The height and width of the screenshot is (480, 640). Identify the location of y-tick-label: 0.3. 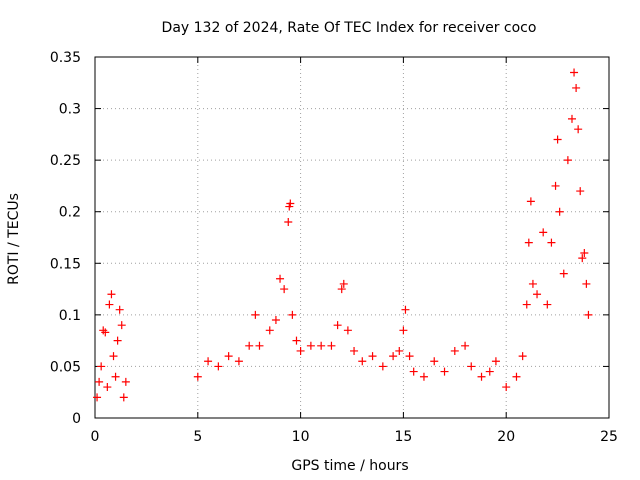
(70, 110).